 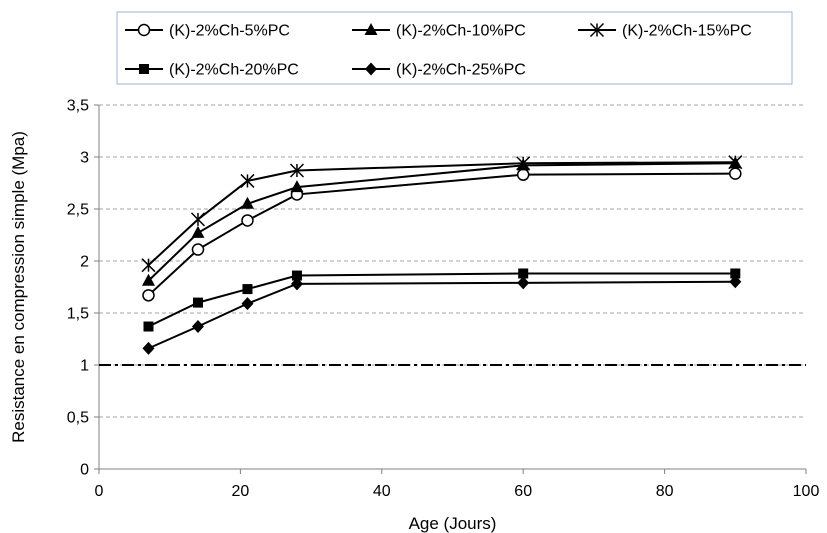 I want to click on legend-label-4: (K)-2%Ch-20%PC, so click(x=234, y=70).